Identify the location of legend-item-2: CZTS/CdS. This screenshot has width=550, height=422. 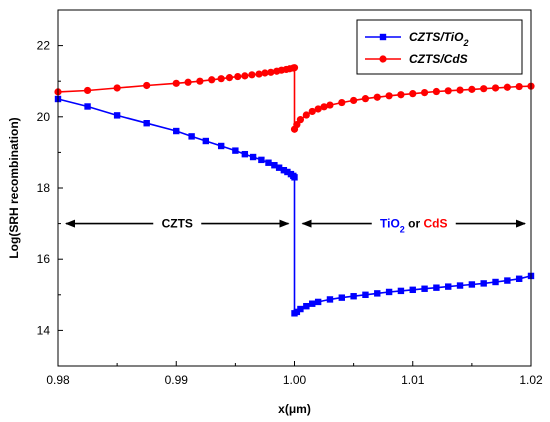
(416, 59).